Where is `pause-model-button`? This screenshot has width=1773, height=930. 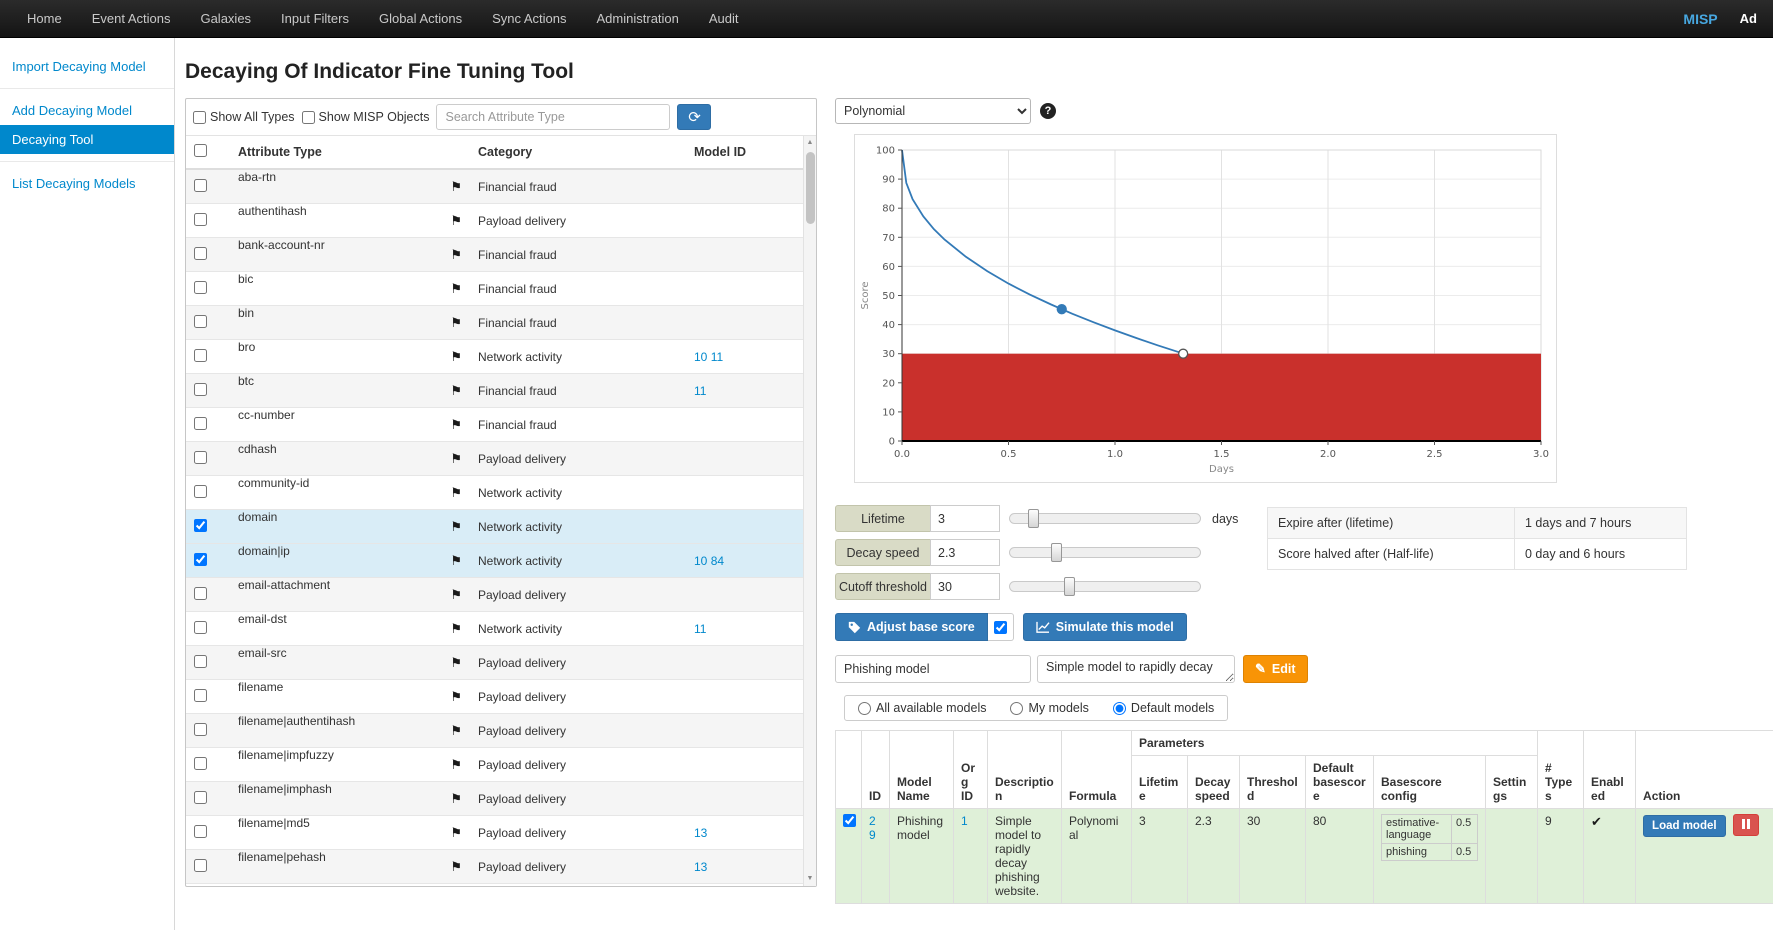 pause-model-button is located at coordinates (1745, 825).